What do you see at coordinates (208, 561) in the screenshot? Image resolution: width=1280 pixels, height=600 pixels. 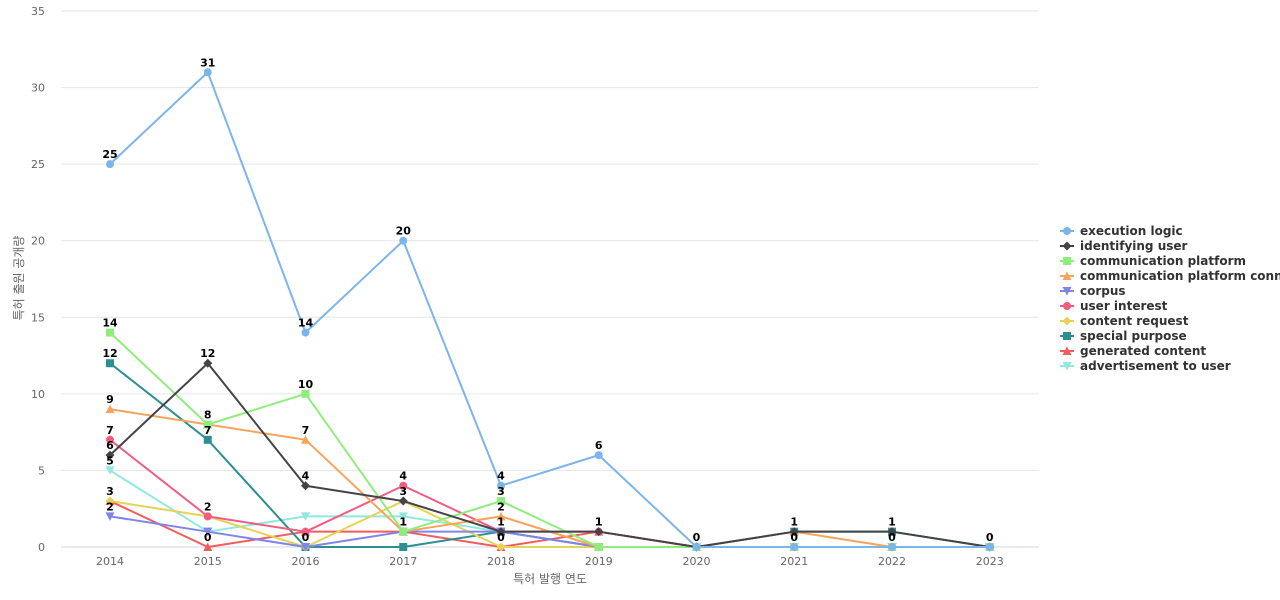 I see `x-tick-label: 2015` at bounding box center [208, 561].